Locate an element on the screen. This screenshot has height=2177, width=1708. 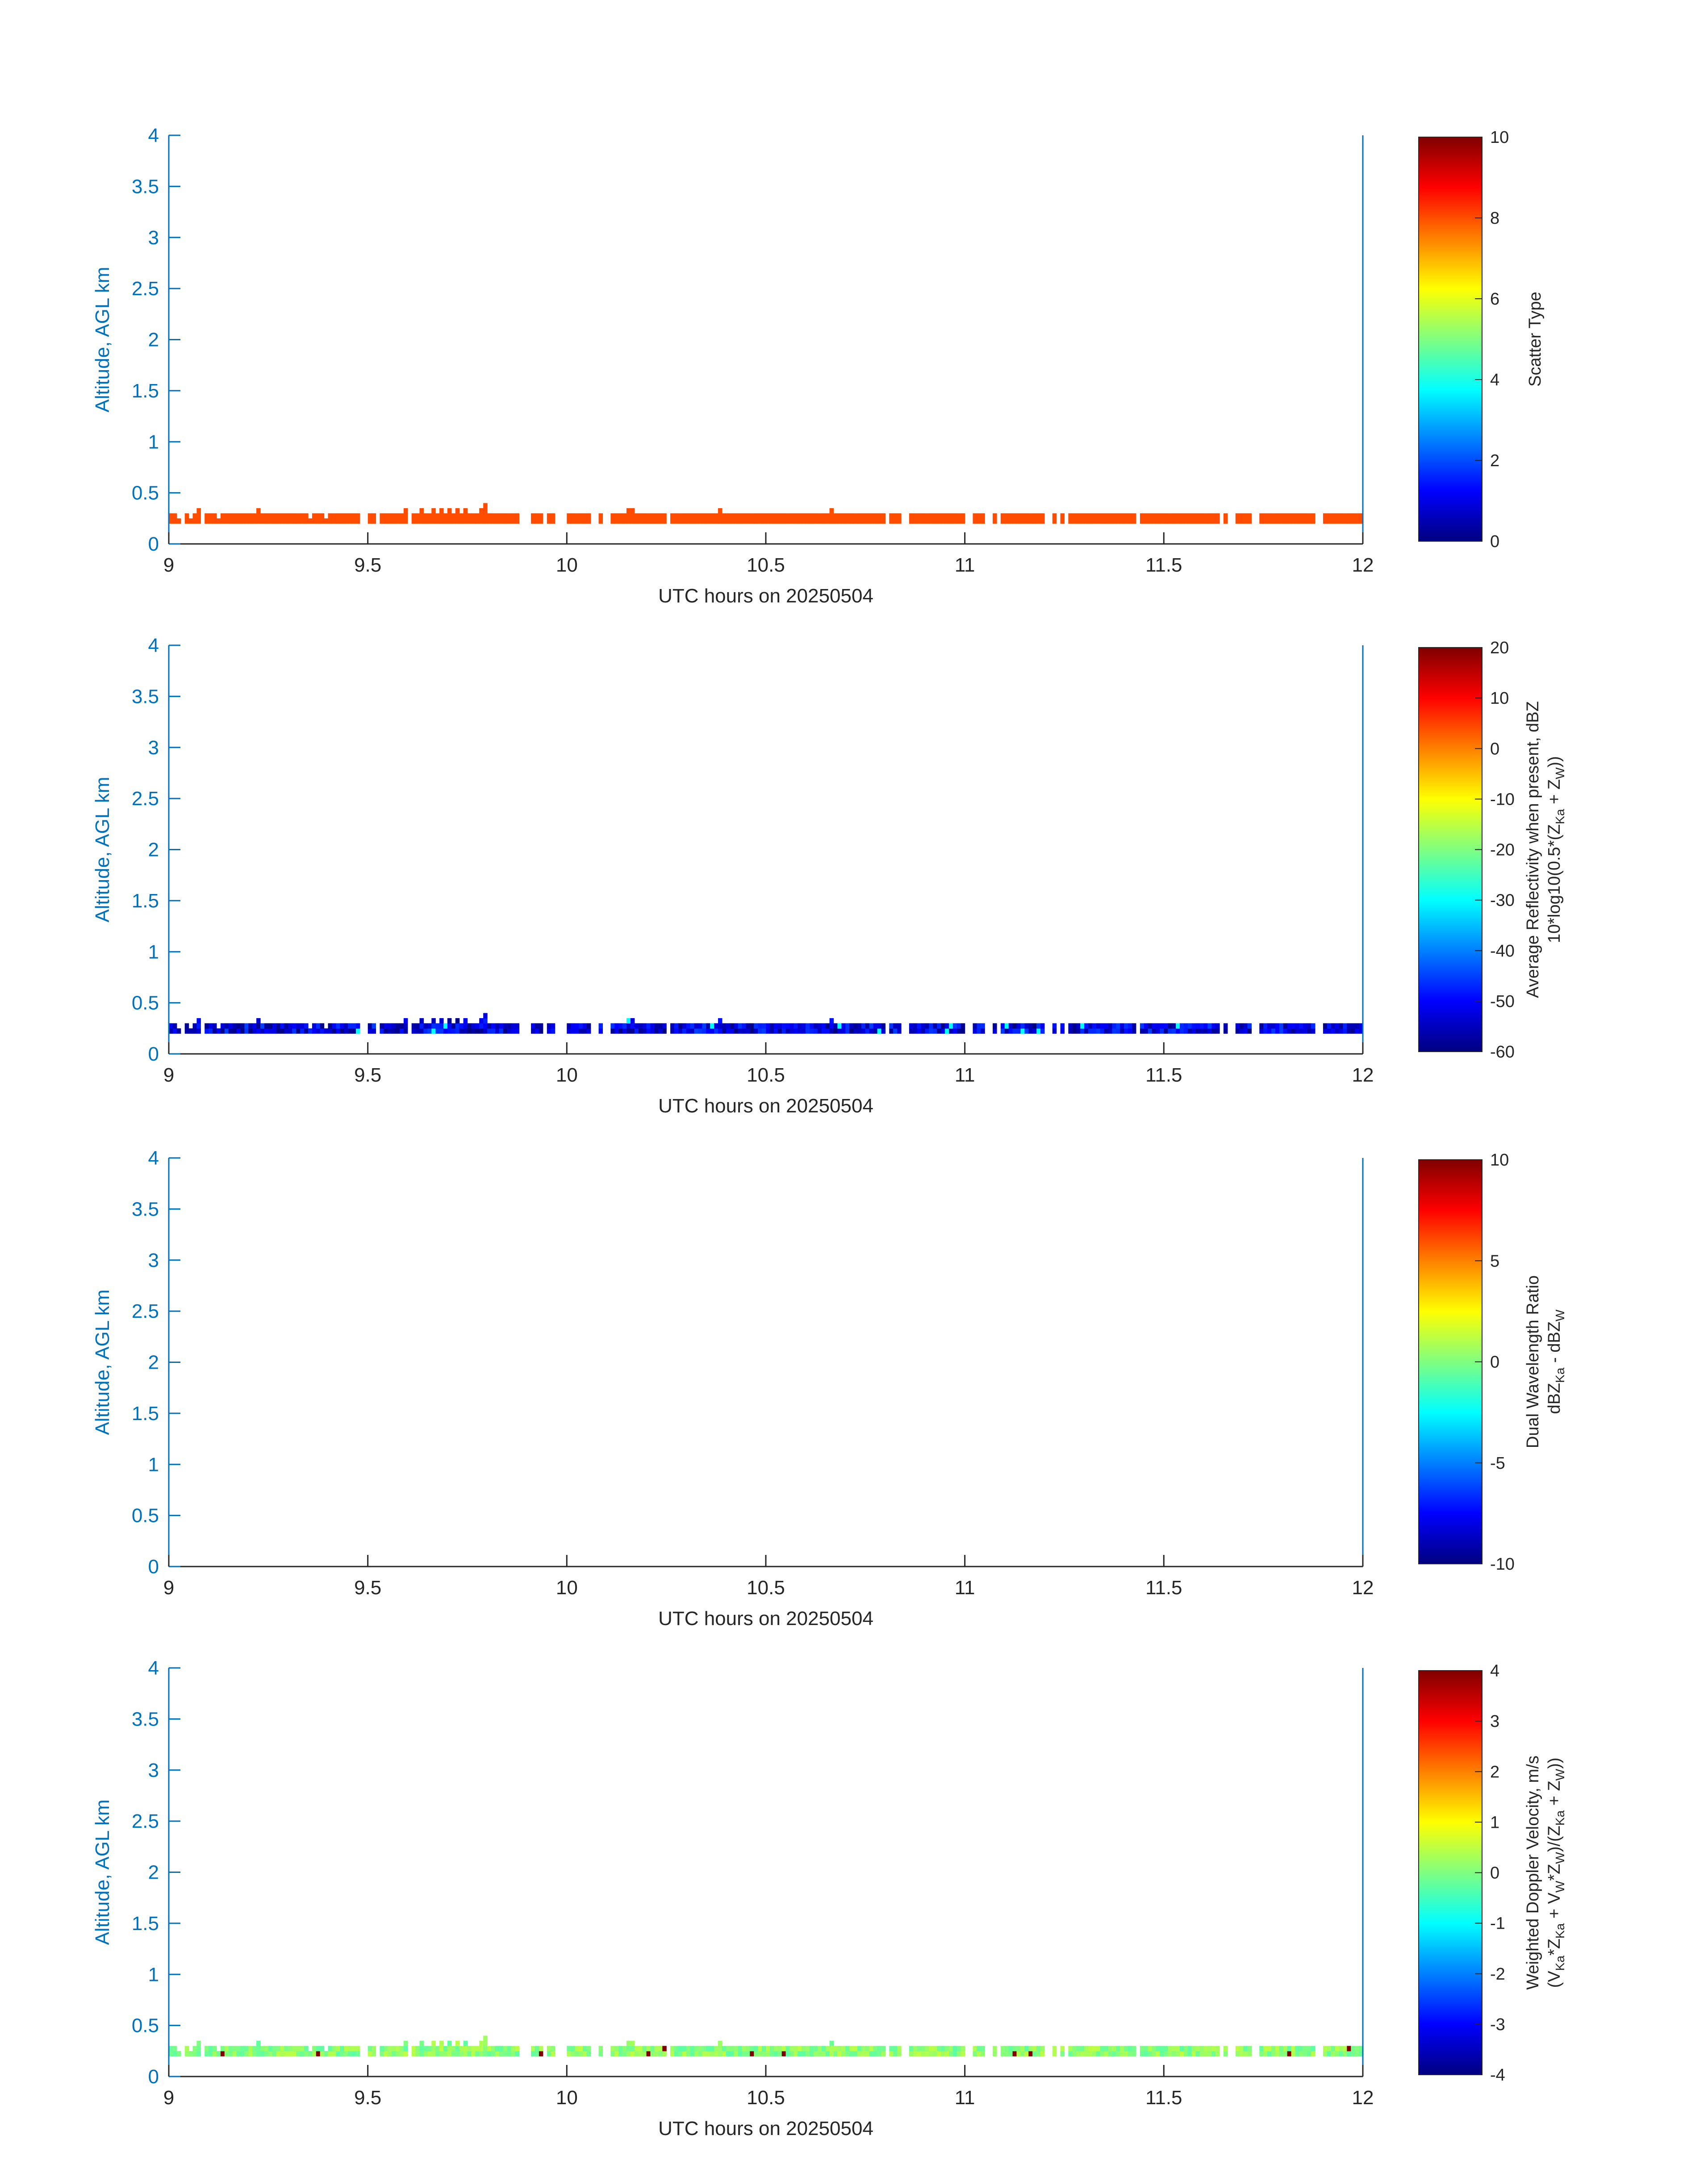
plot-area is located at coordinates (766, 339).